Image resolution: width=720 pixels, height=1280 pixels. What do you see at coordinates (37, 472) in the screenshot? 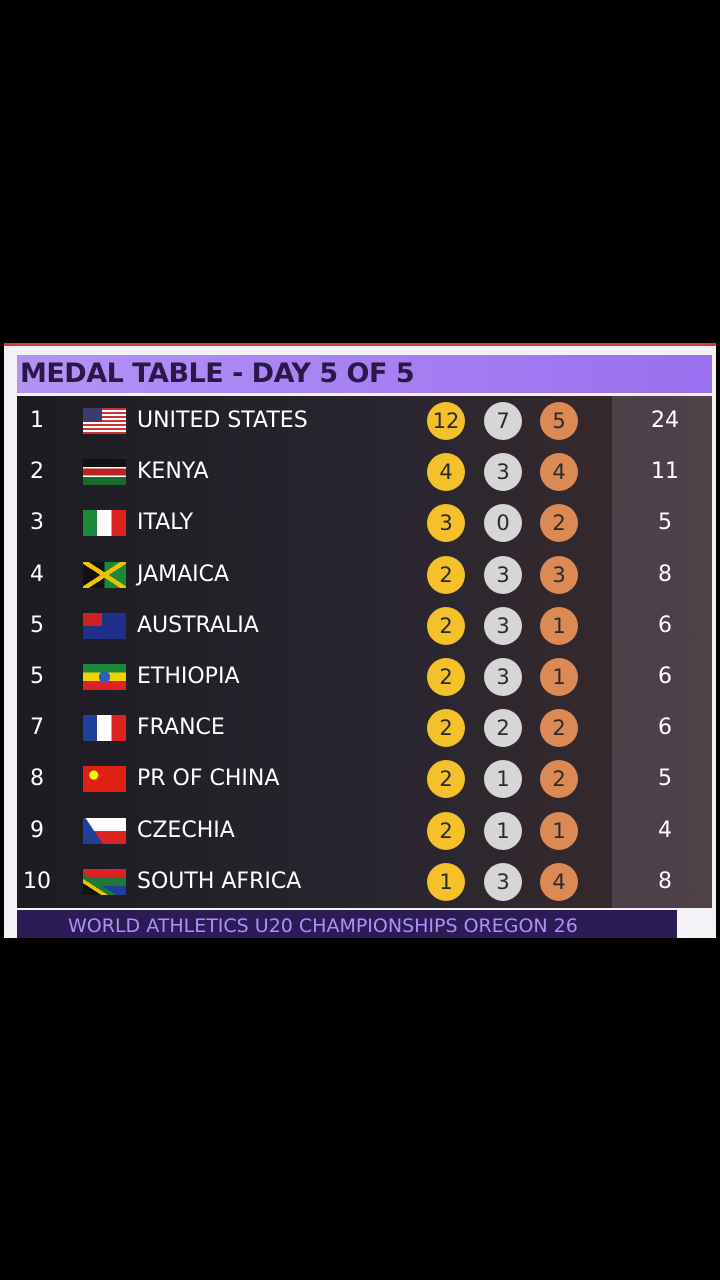
I see `rank: 2` at bounding box center [37, 472].